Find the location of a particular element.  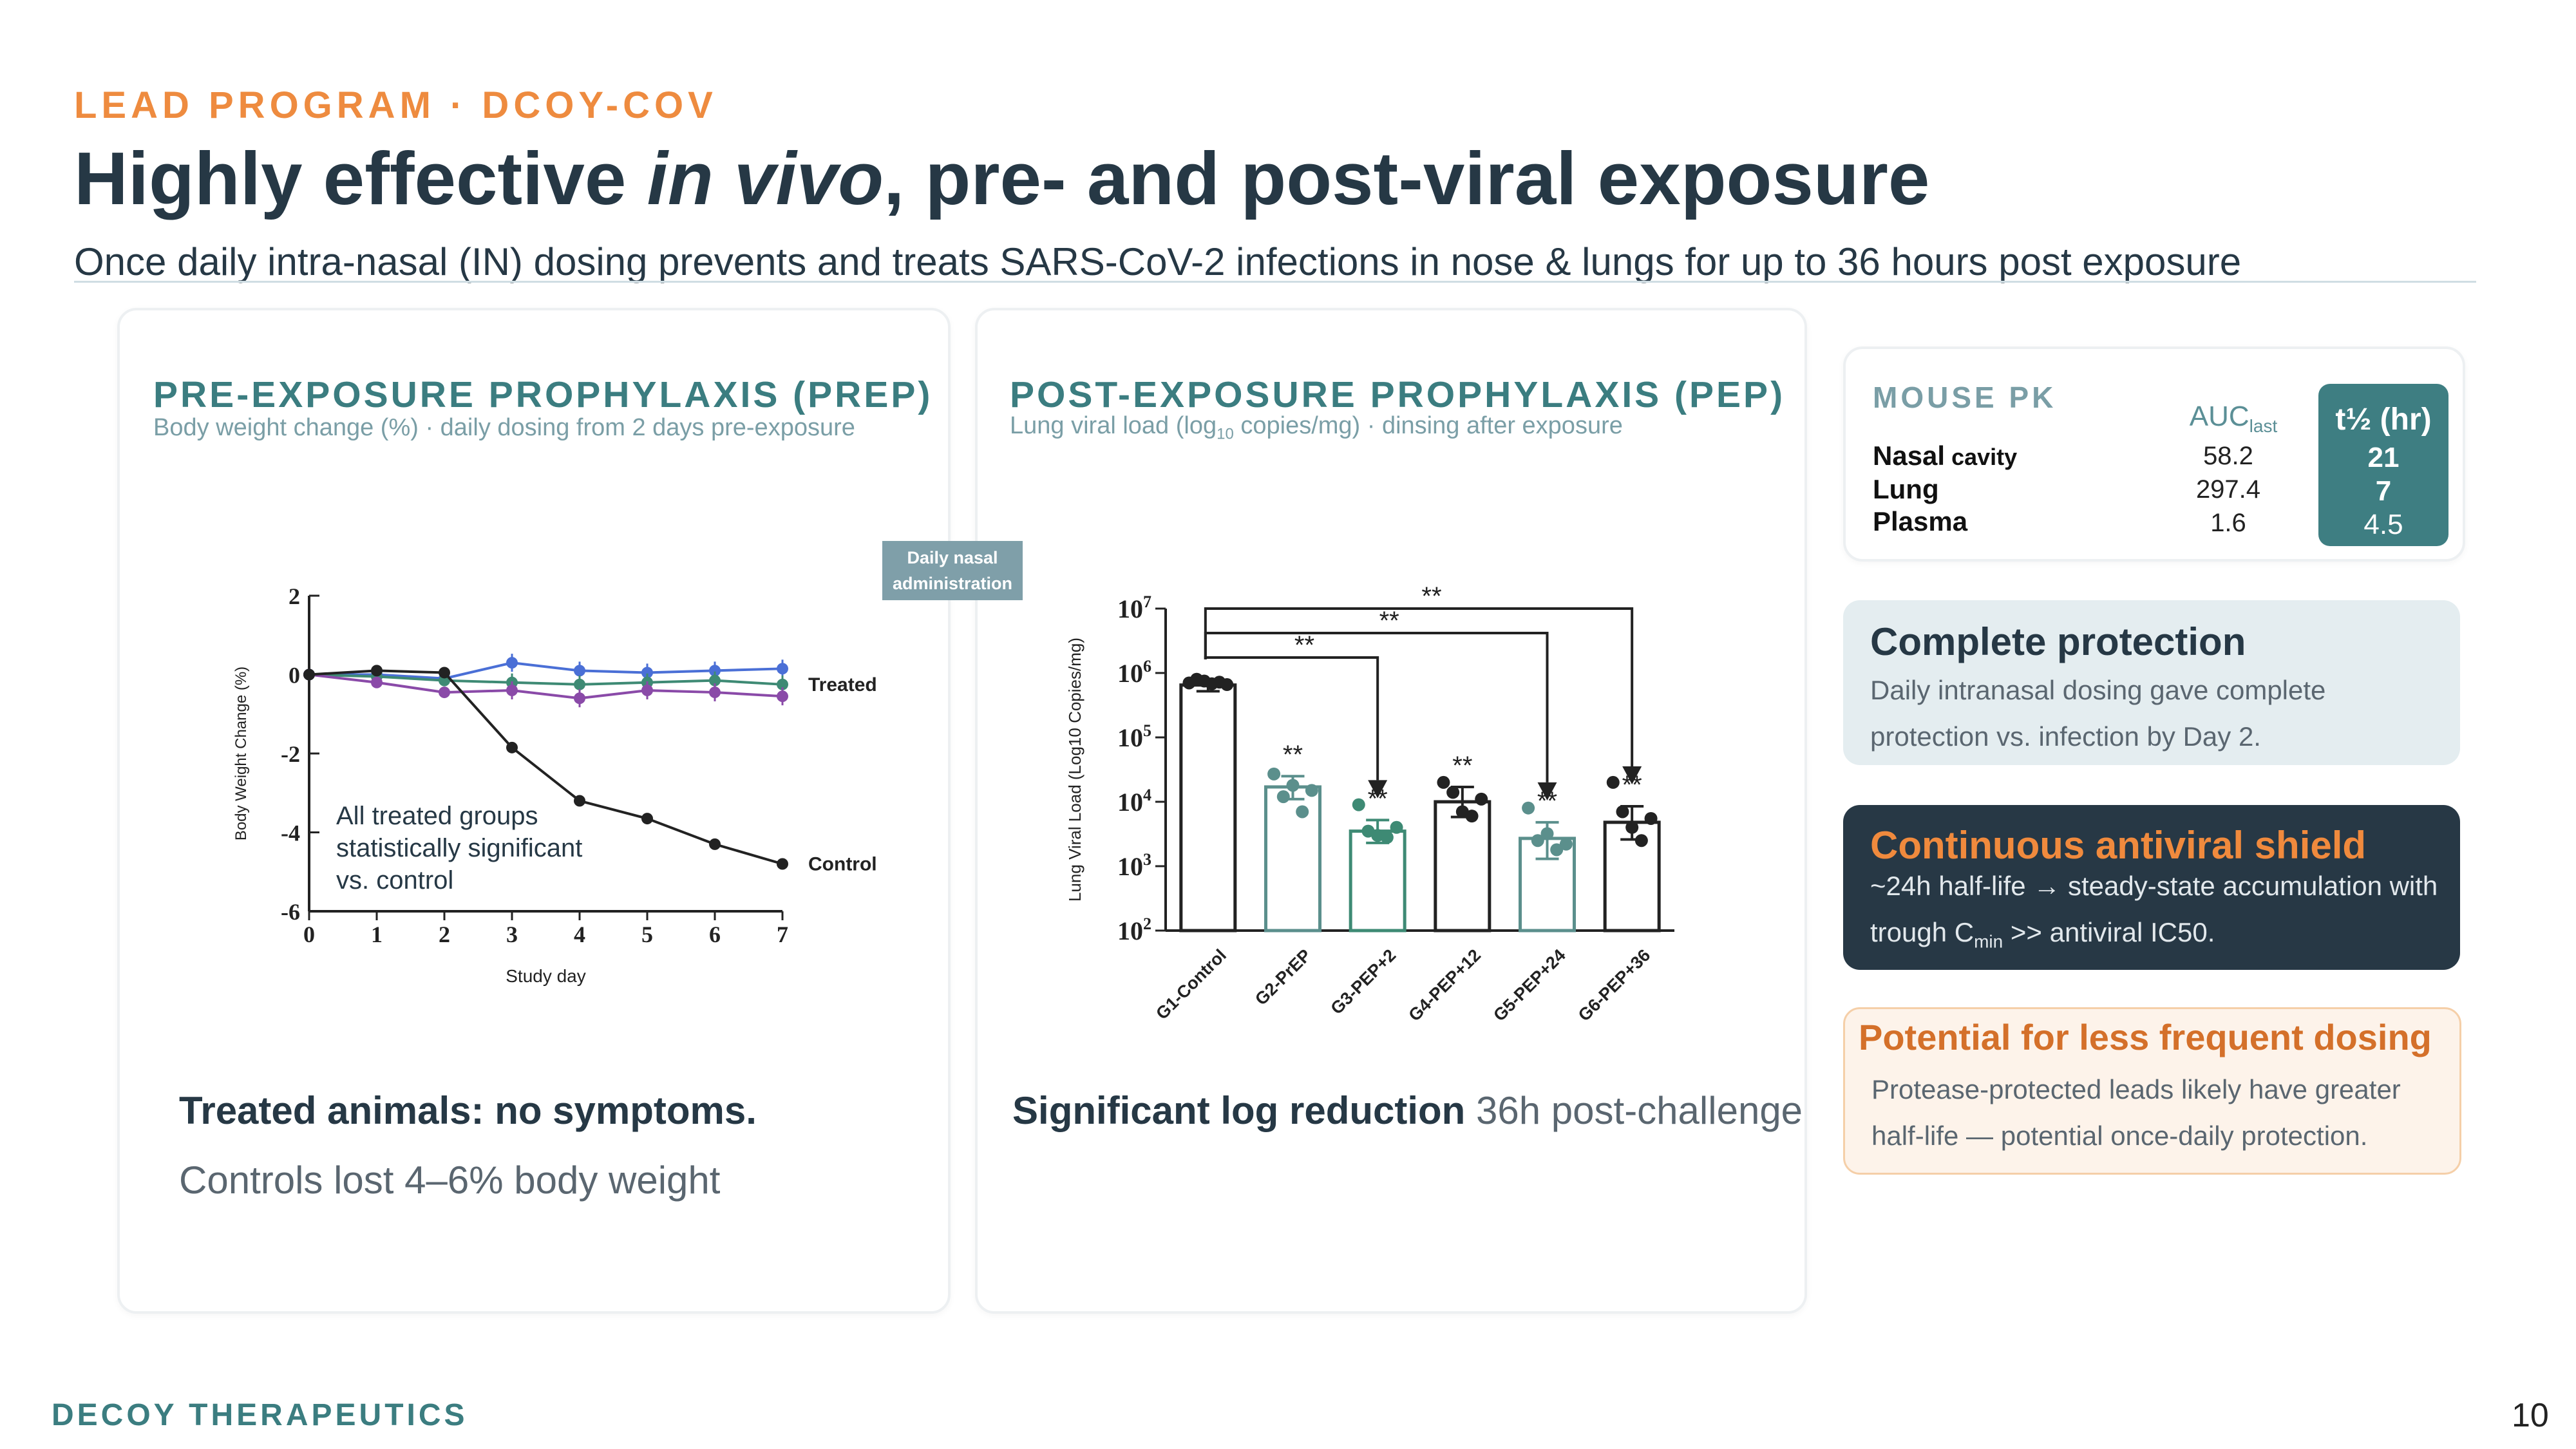

pk-row-nasal-small: cavity is located at coordinates (1981, 457).